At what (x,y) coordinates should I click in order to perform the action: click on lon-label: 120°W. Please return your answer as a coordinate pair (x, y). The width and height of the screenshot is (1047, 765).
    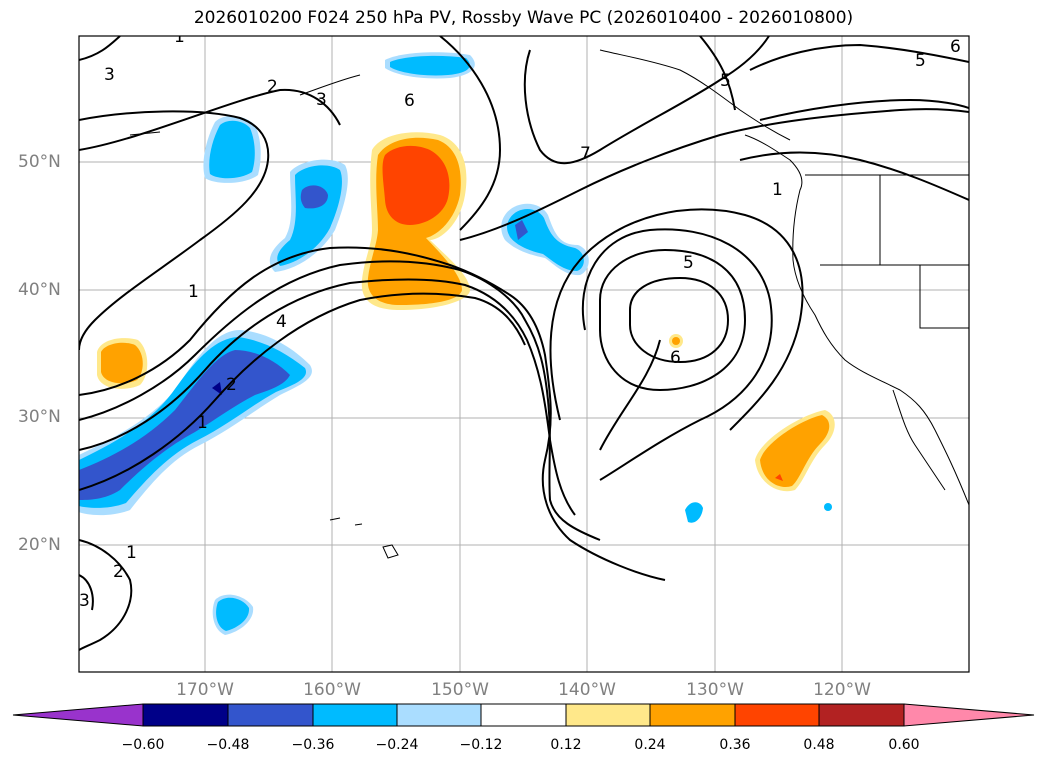
    Looking at the image, I should click on (842, 690).